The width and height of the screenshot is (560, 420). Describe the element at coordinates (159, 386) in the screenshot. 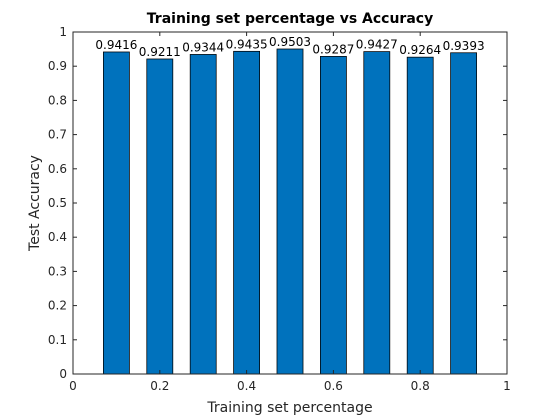

I see `x-tick-label: 0.2` at that location.